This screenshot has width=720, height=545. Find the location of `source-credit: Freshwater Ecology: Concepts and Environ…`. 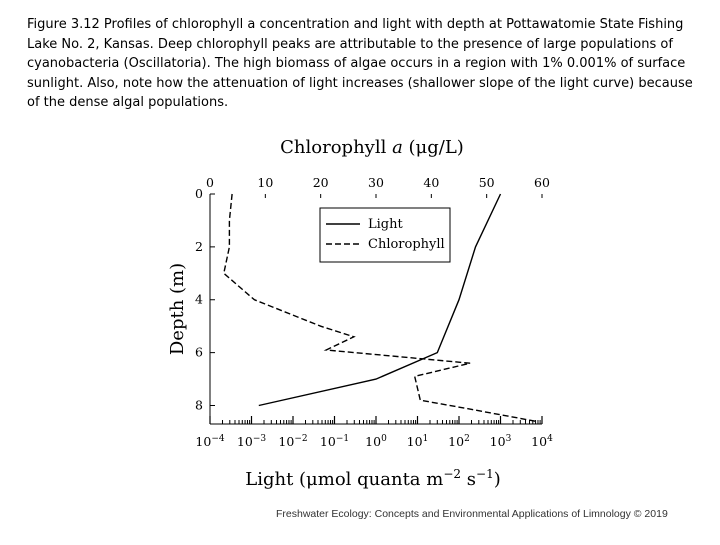

source-credit: Freshwater Ecology: Concepts and Environ… is located at coordinates (472, 514).